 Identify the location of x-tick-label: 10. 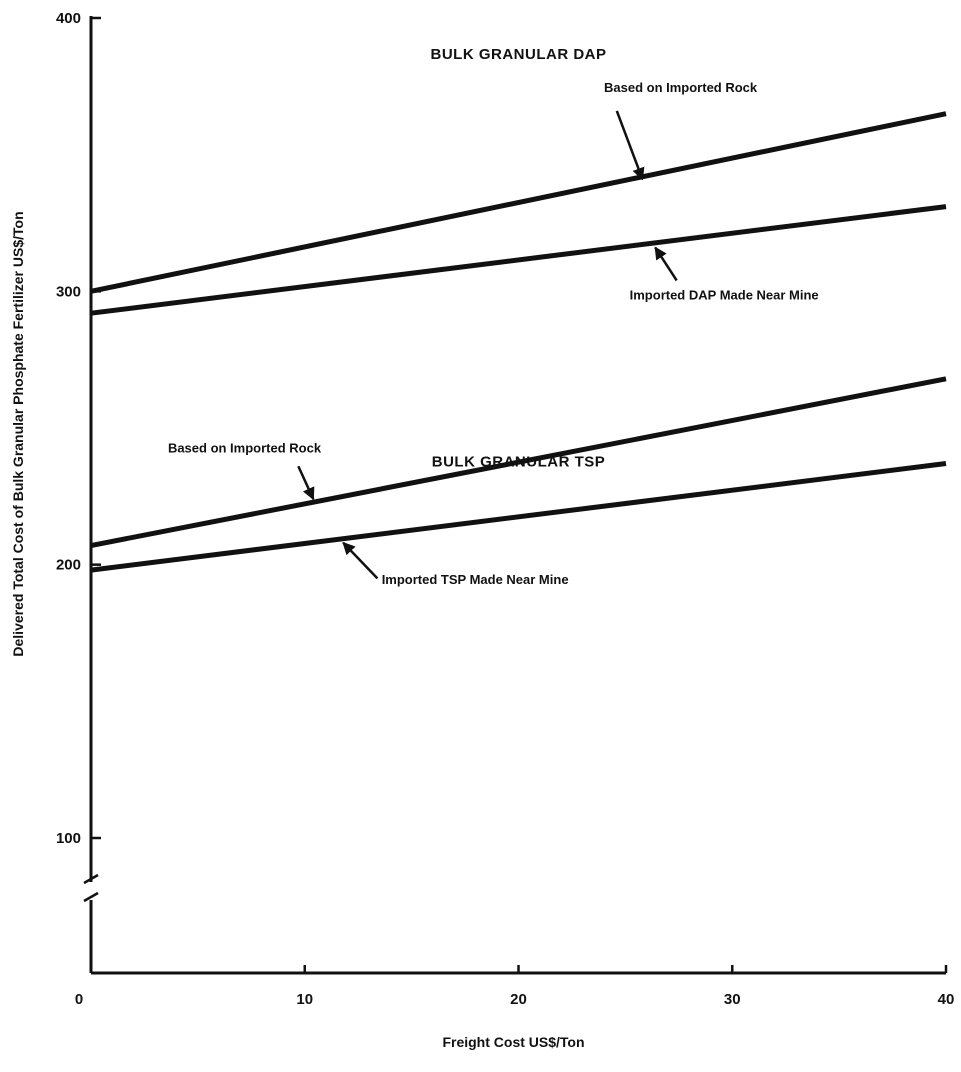
(304, 999).